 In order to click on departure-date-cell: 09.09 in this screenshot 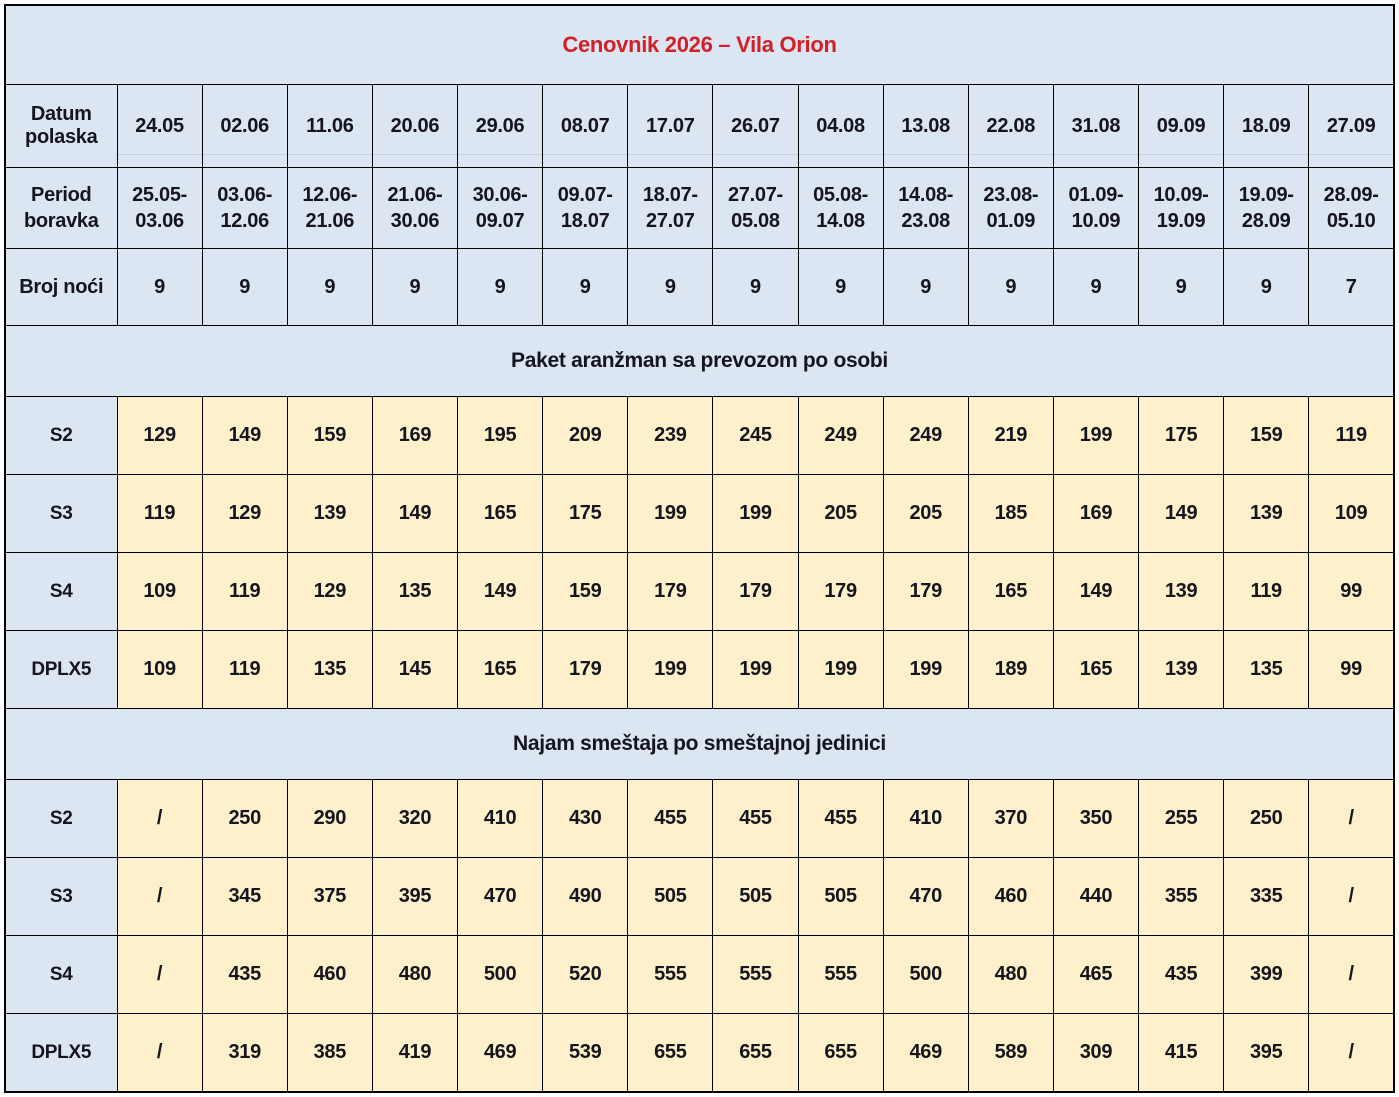, I will do `click(1181, 126)`.